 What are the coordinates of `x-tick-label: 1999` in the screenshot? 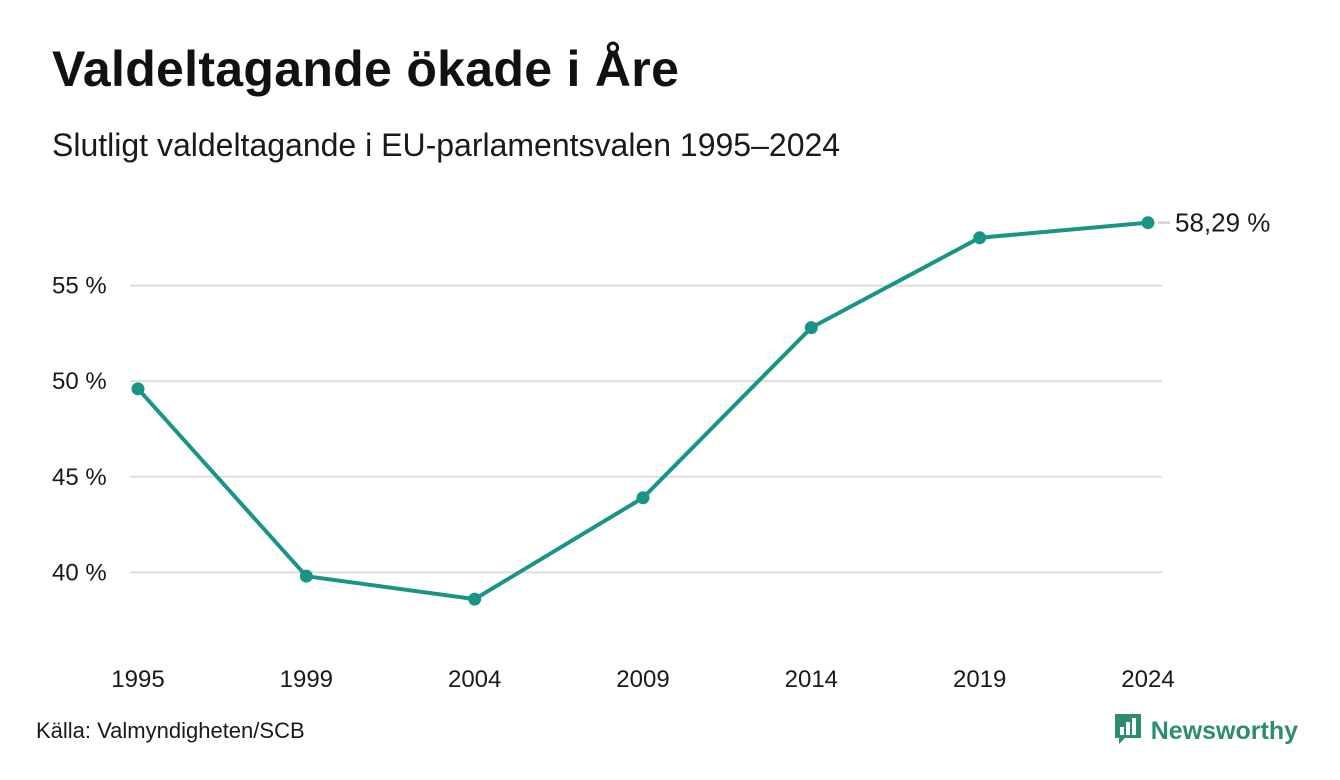 It's located at (306, 679).